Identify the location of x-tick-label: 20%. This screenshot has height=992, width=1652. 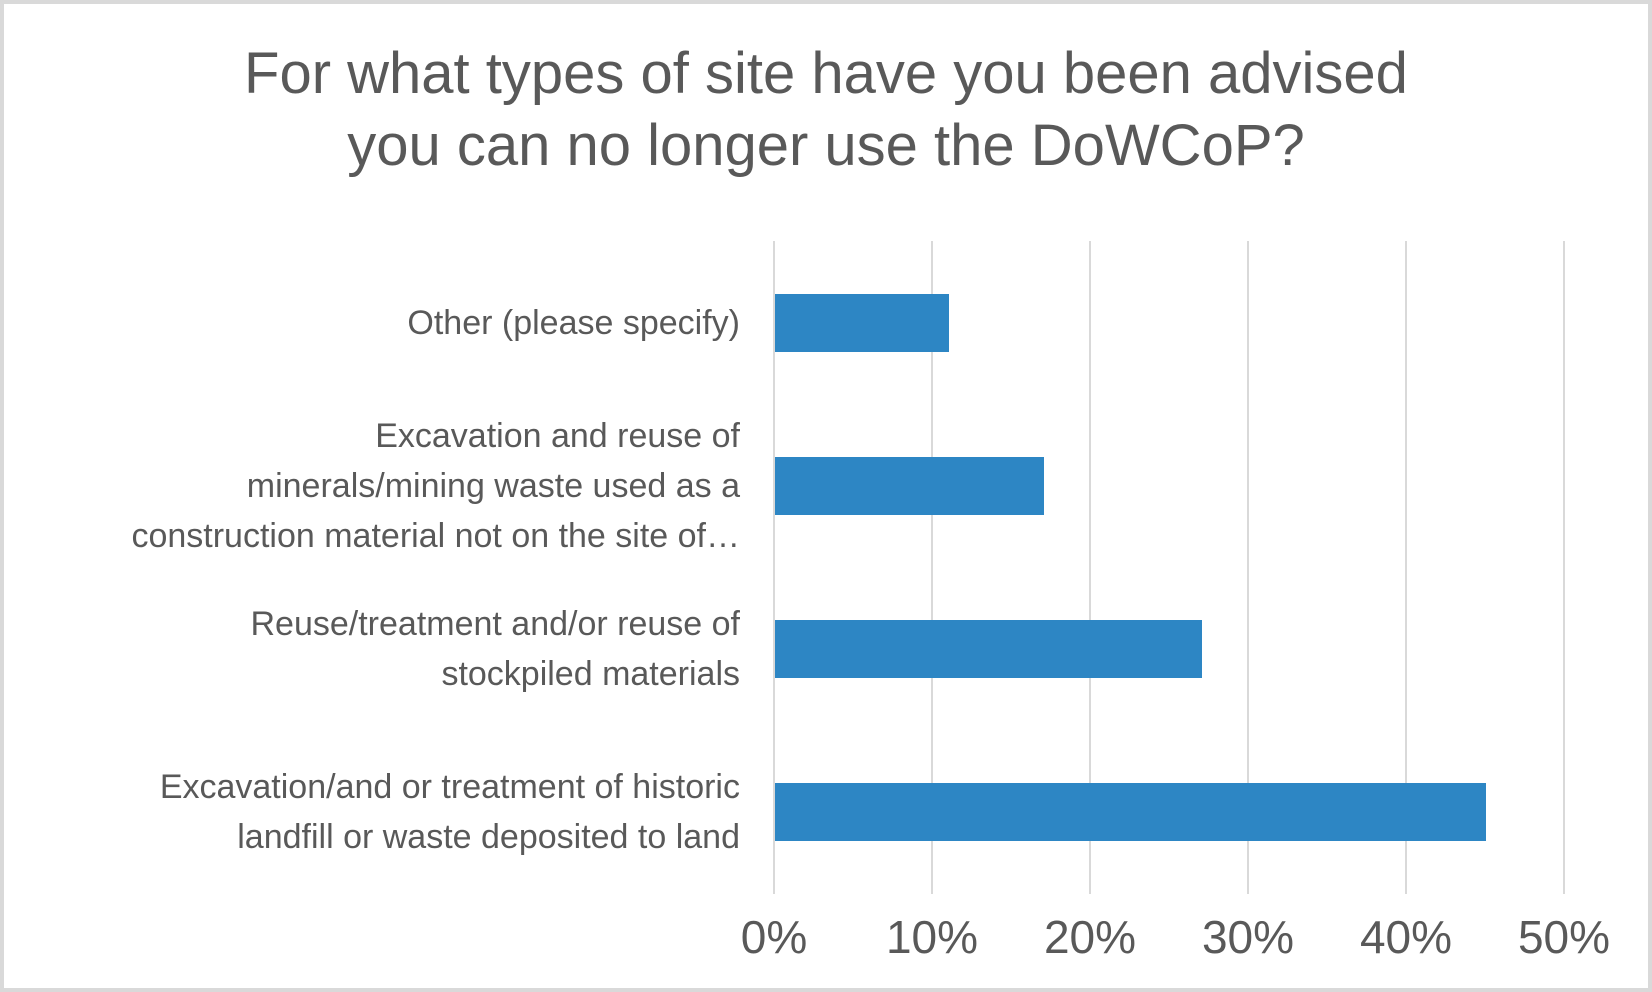
(1090, 937).